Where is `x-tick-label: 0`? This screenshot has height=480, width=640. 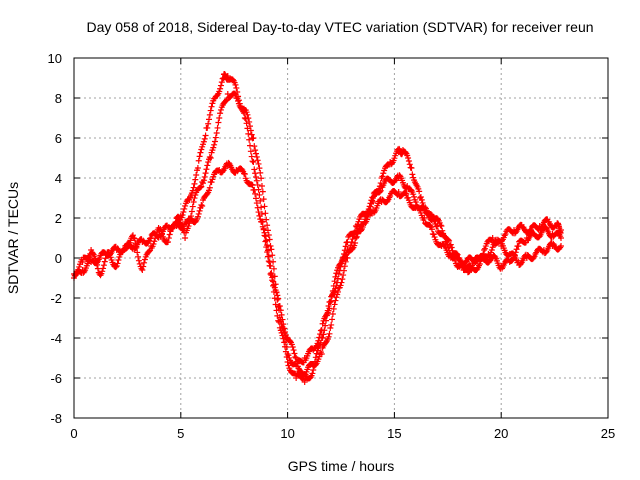
x-tick-label: 0 is located at coordinates (73, 433).